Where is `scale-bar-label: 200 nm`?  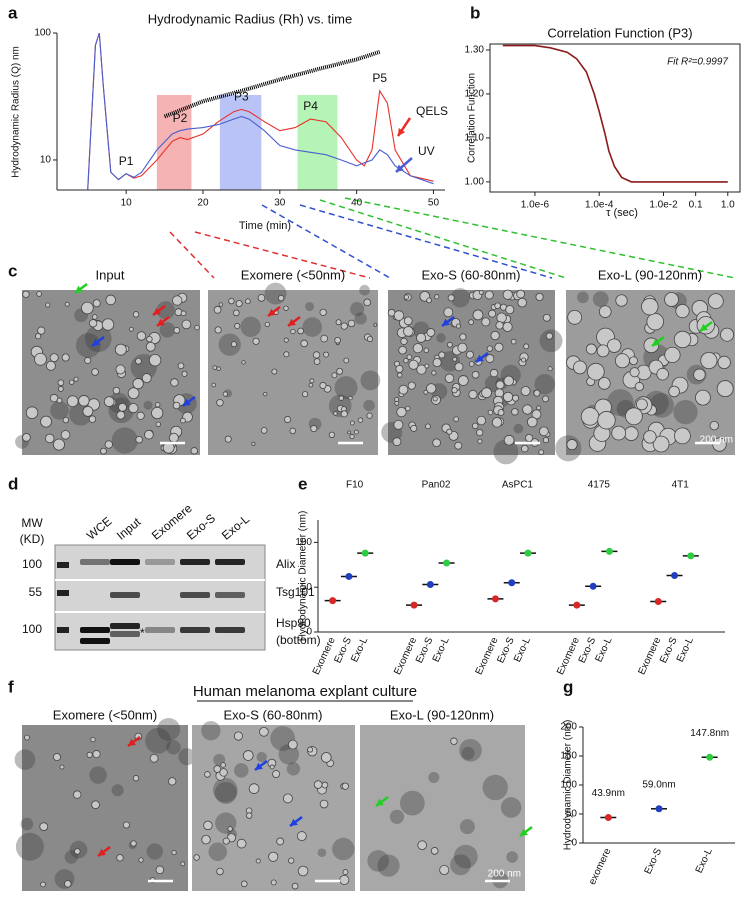
scale-bar-label: 200 nm is located at coordinates (504, 874).